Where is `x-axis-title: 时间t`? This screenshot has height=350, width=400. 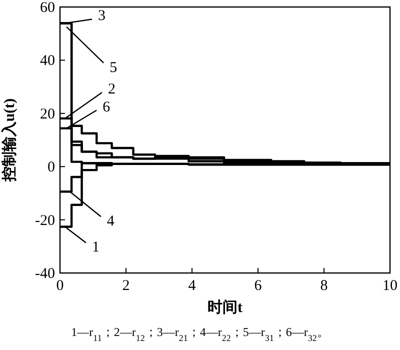 x-axis-title: 时间t is located at coordinates (225, 307).